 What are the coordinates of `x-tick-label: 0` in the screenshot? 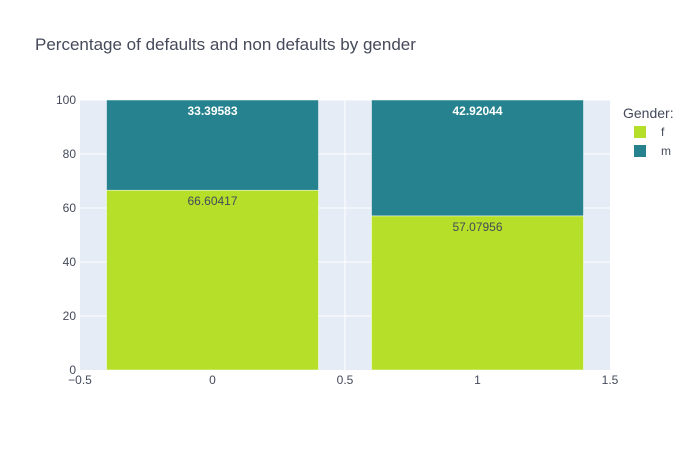 It's located at (212, 380).